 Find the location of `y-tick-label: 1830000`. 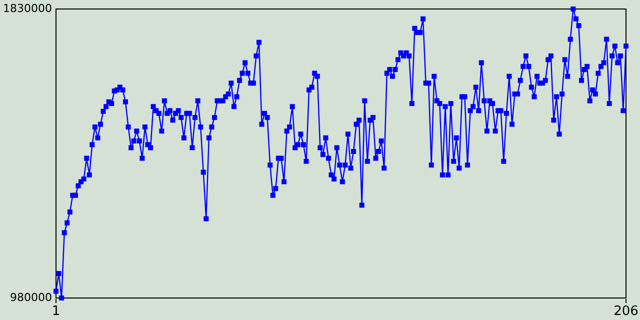

y-tick-label: 1830000 is located at coordinates (27, 9).